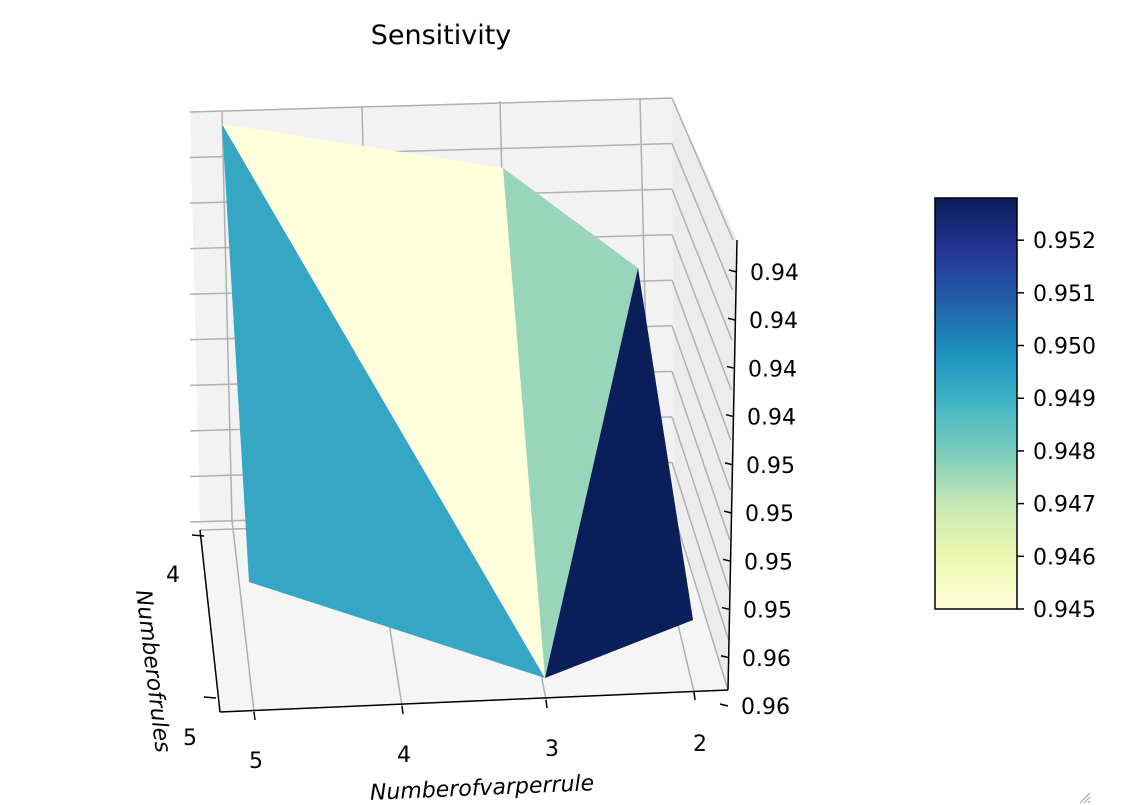 The image size is (1131, 805). I want to click on y-ticks: 45, so click(191, 642).